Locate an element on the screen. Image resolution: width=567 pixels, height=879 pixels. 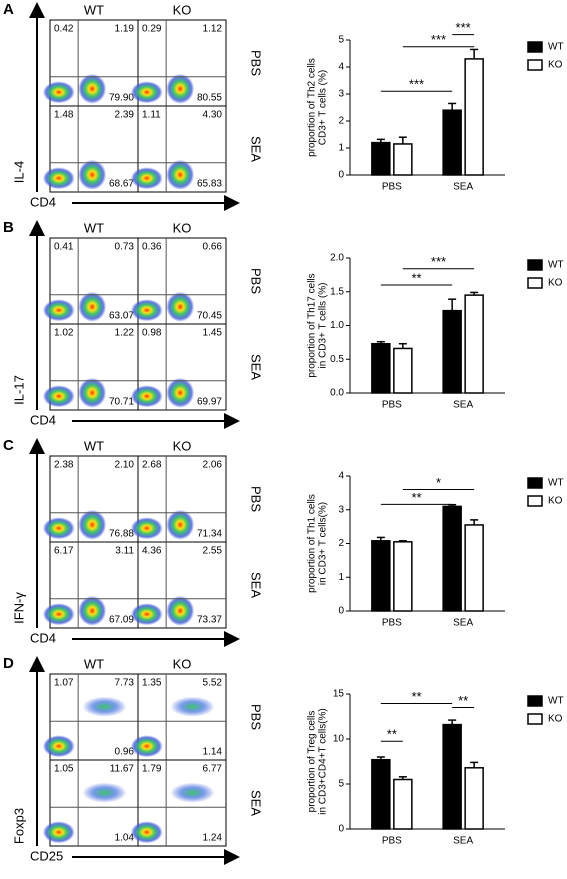
quadrant-value: 70.71 is located at coordinates (121, 402).